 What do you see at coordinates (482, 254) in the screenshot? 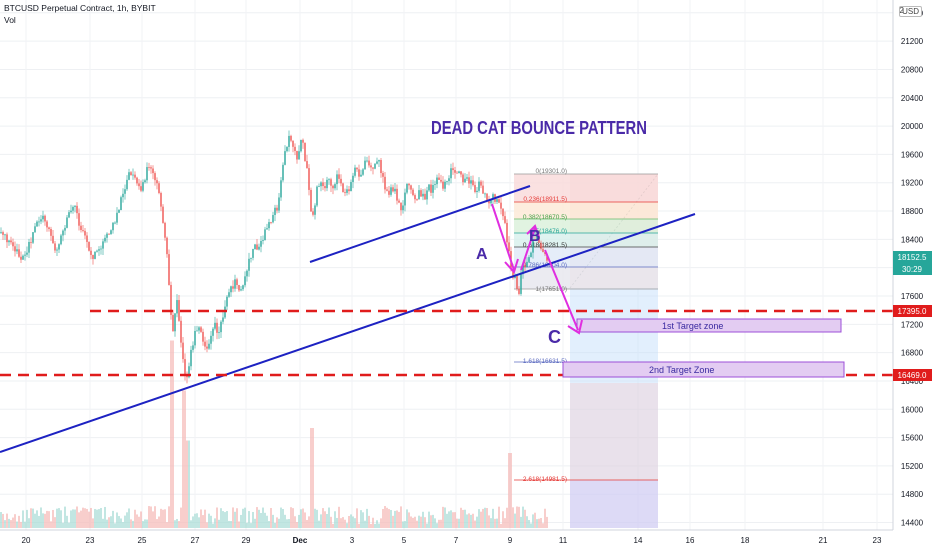
I see `label-a: A` at bounding box center [482, 254].